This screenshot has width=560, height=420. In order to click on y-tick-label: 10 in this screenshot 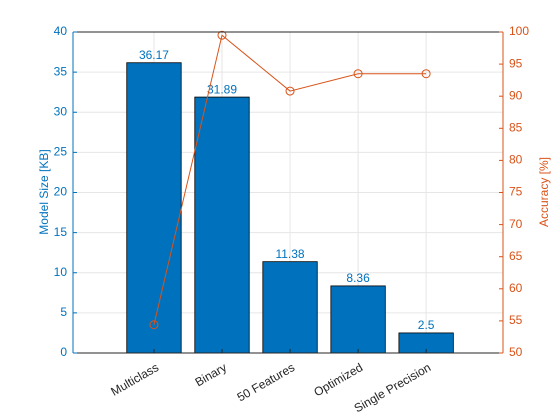, I will do `click(61, 272)`.